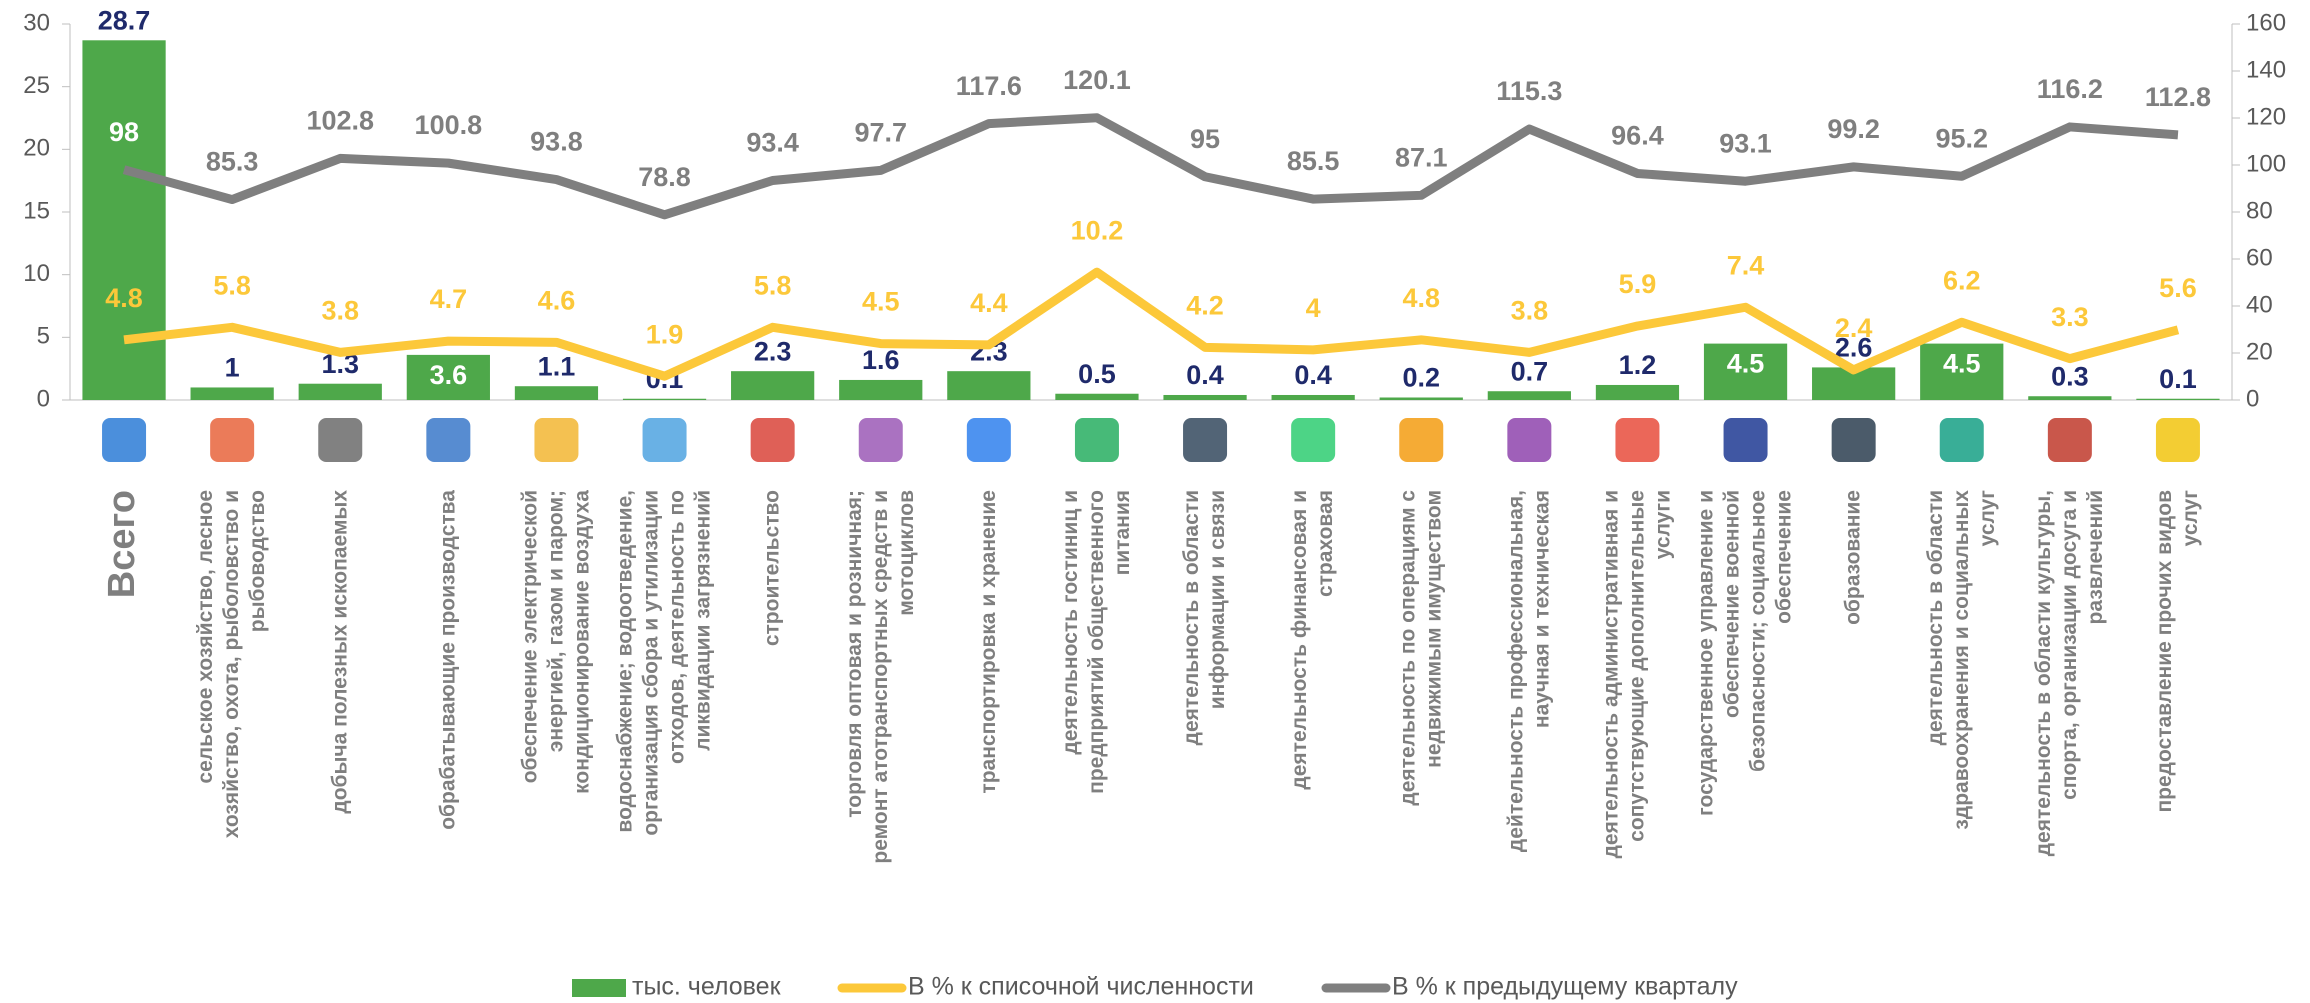 This screenshot has height=1003, width=2310. I want to click on line-value-label: 102.8, so click(340, 121).